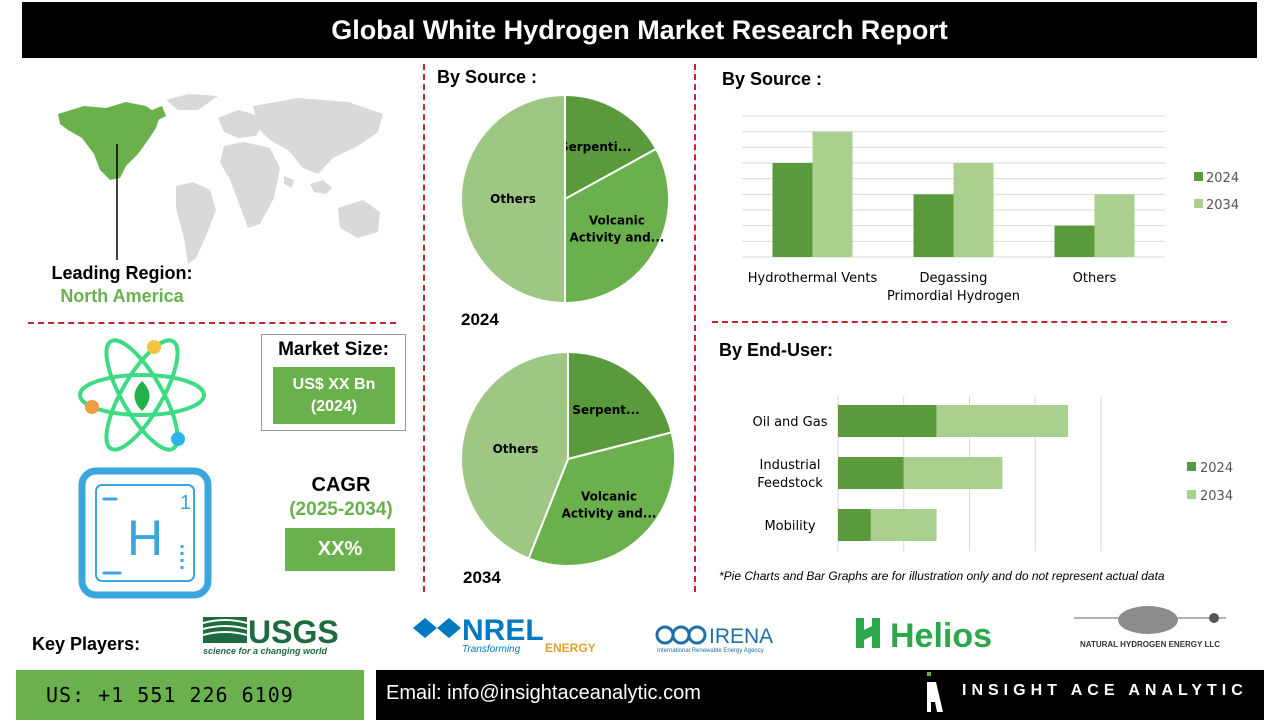  What do you see at coordinates (1150, 644) in the screenshot?
I see `nhe-wordmark: NATURAL HYDROGEN ENERGY LLC` at bounding box center [1150, 644].